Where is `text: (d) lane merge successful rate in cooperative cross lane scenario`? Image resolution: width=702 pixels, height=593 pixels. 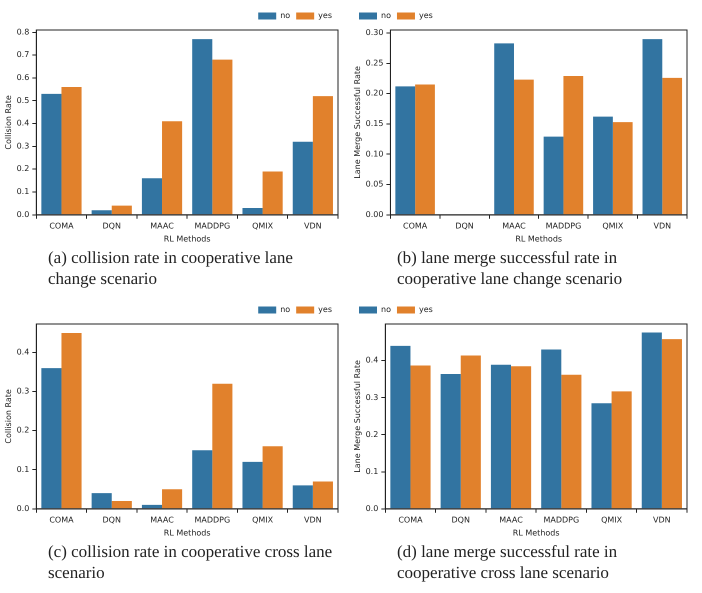
text: (d) lane merge successful rate in cooperative cross lane scenario is located at coordinates (507, 562).